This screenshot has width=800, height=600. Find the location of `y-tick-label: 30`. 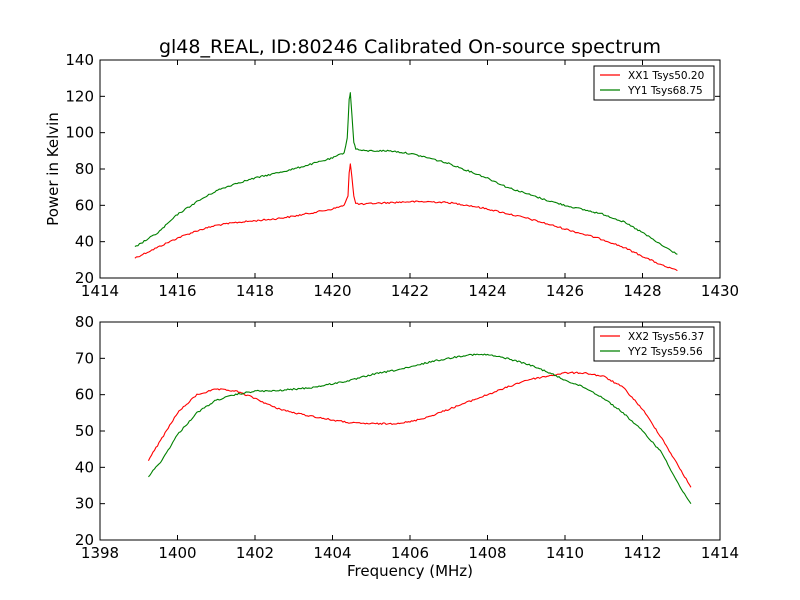

y-tick-label: 30 is located at coordinates (84, 504).